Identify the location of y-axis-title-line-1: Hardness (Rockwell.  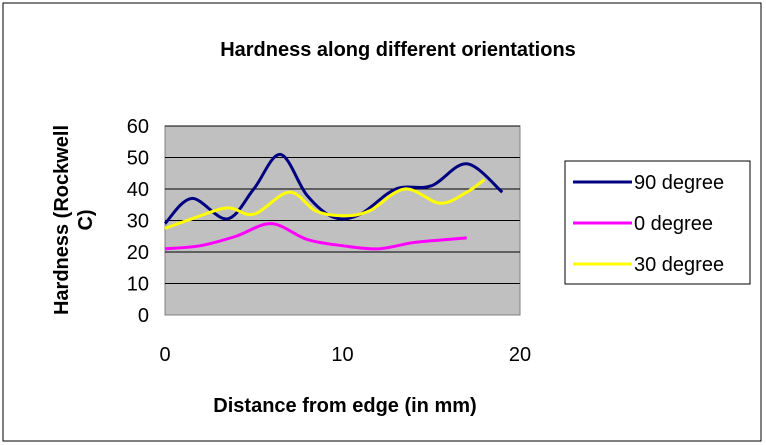
(62, 220).